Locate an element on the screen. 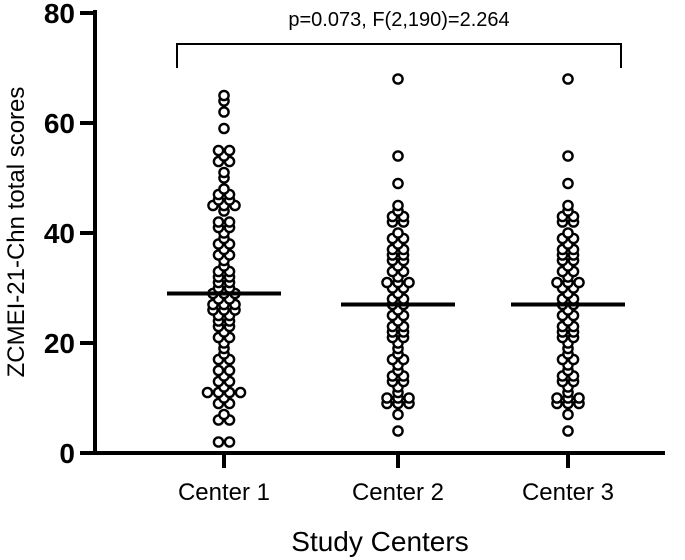 The height and width of the screenshot is (560, 685). y-tick-label: 40 is located at coordinates (59, 233).